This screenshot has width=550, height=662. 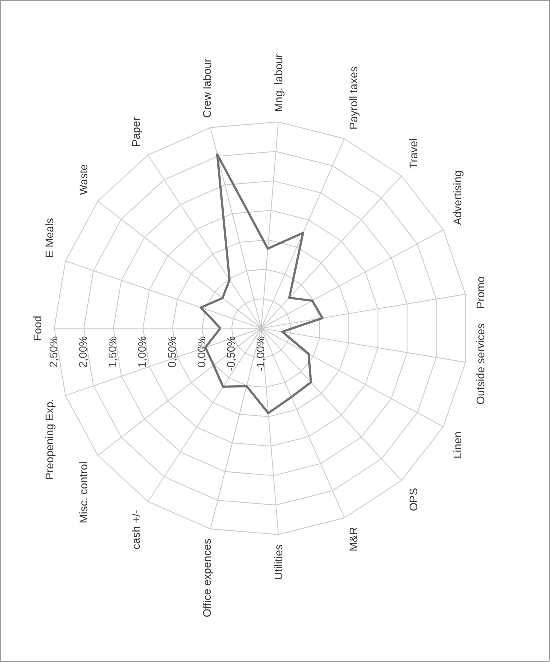 What do you see at coordinates (50, 439) in the screenshot?
I see `spoke-label: Preopening Exp.` at bounding box center [50, 439].